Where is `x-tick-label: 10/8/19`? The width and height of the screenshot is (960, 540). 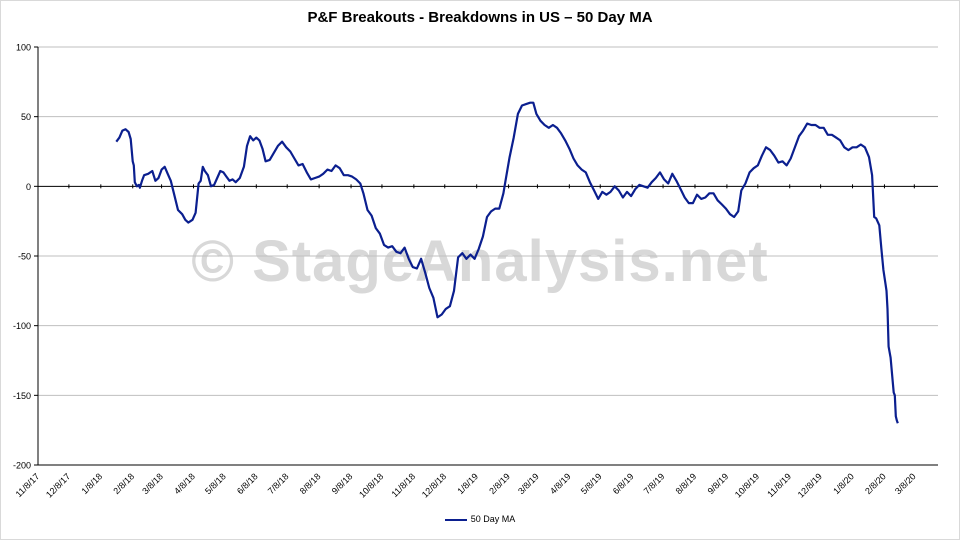 x-tick-label: 10/8/19 is located at coordinates (747, 485).